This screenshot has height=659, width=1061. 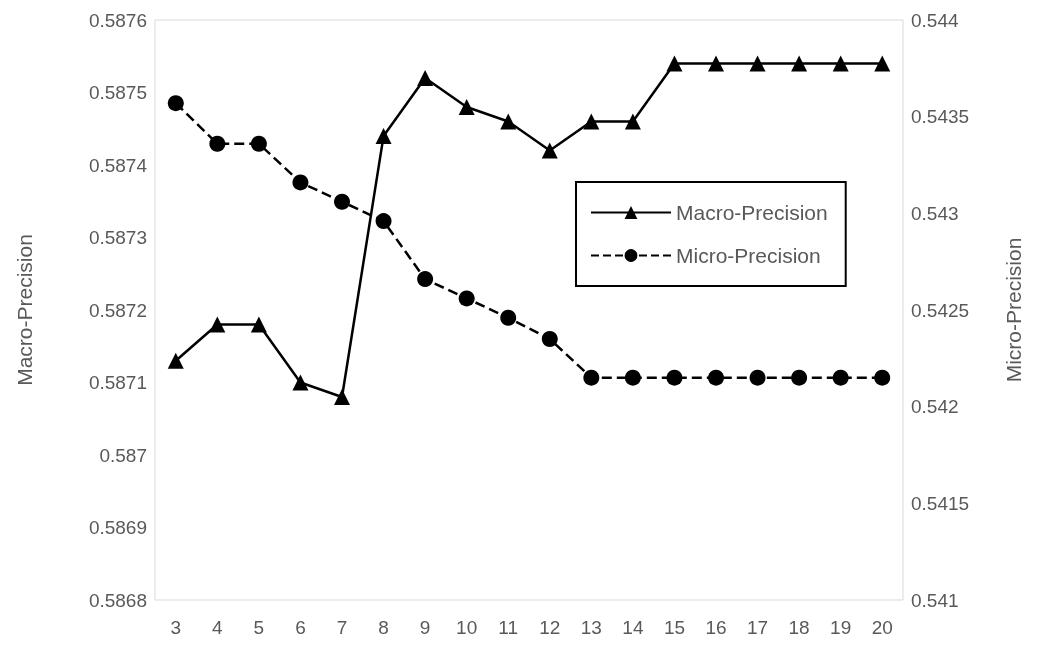 What do you see at coordinates (117, 382) in the screenshot?
I see `y-tick-label: 0.5871` at bounding box center [117, 382].